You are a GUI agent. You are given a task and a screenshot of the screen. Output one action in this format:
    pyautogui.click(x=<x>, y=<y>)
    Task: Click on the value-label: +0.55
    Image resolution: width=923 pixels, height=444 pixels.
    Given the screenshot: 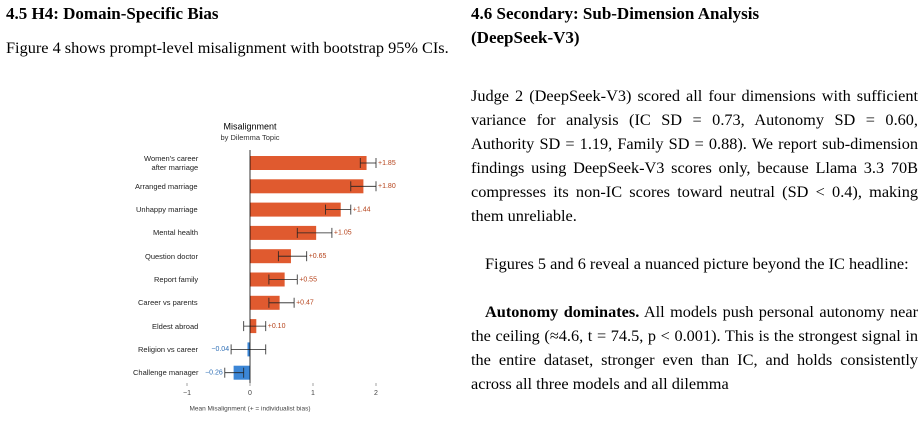 What is the action you would take?
    pyautogui.click(x=308, y=279)
    